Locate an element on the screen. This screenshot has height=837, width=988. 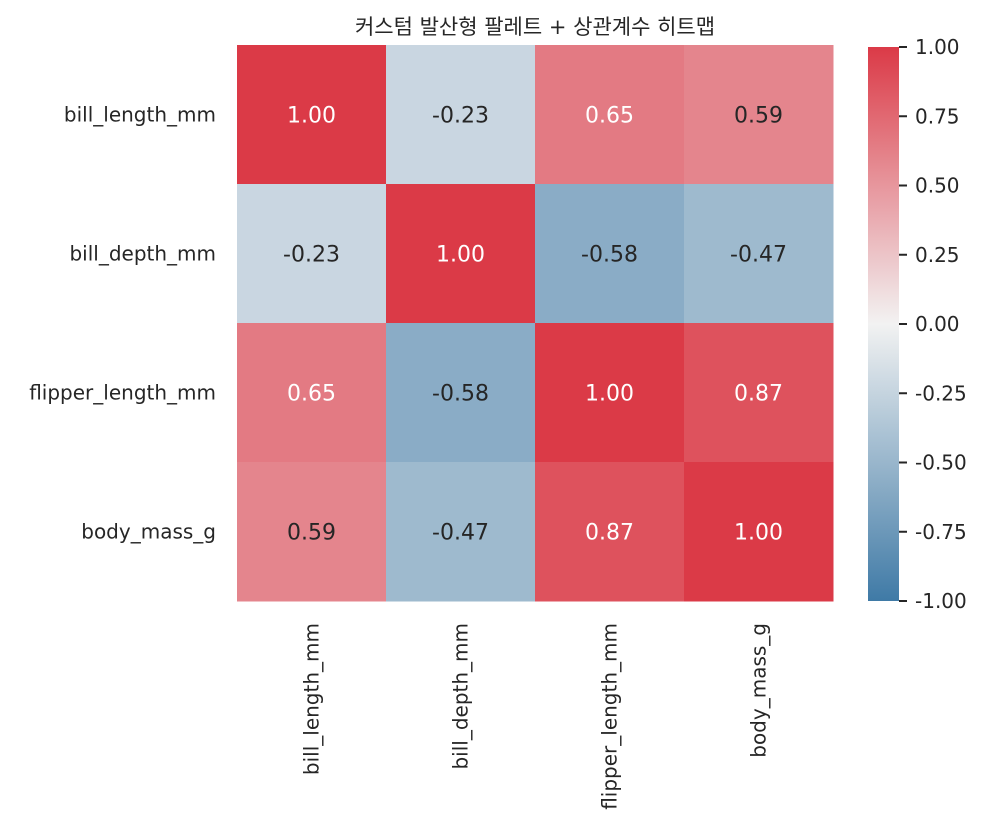
colorbar-gradient is located at coordinates (883, 324).